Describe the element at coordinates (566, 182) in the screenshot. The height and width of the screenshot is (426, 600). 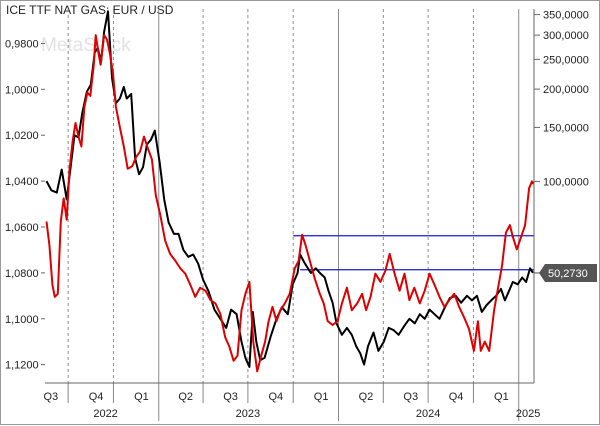
I see `right-tick-label: 100,0000` at that location.